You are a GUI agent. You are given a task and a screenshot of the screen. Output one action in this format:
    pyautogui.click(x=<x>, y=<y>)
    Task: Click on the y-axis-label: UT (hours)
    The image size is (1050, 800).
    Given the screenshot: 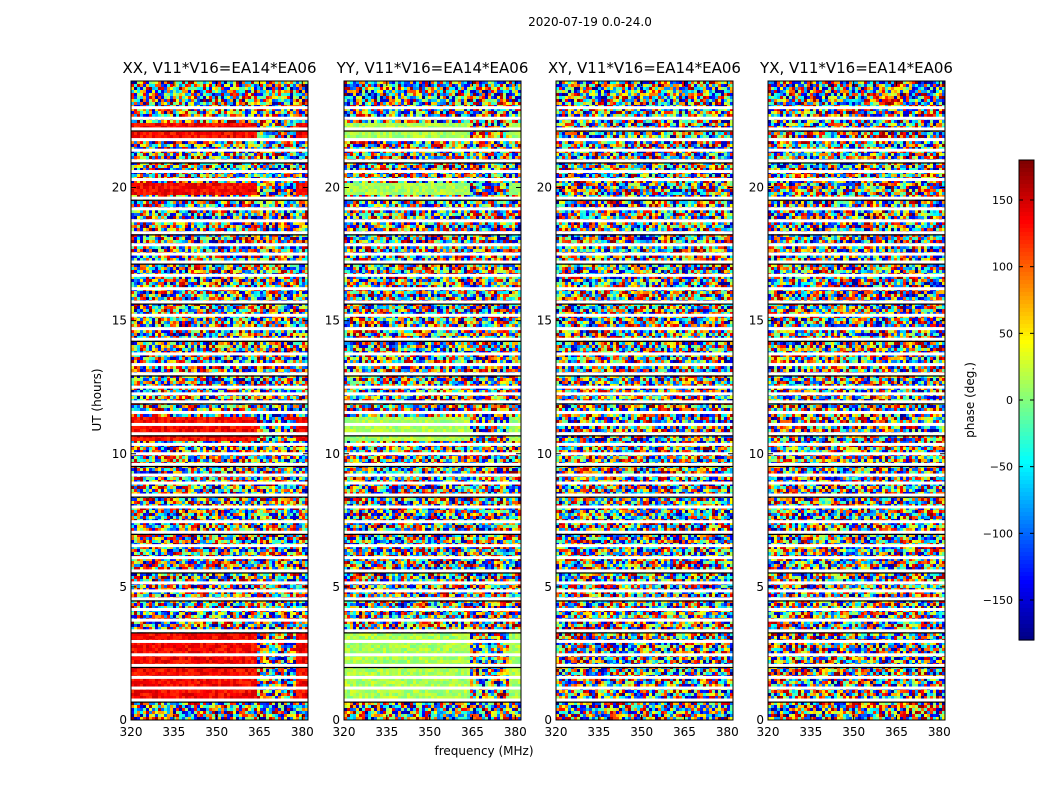 What is the action you would take?
    pyautogui.click(x=97, y=399)
    